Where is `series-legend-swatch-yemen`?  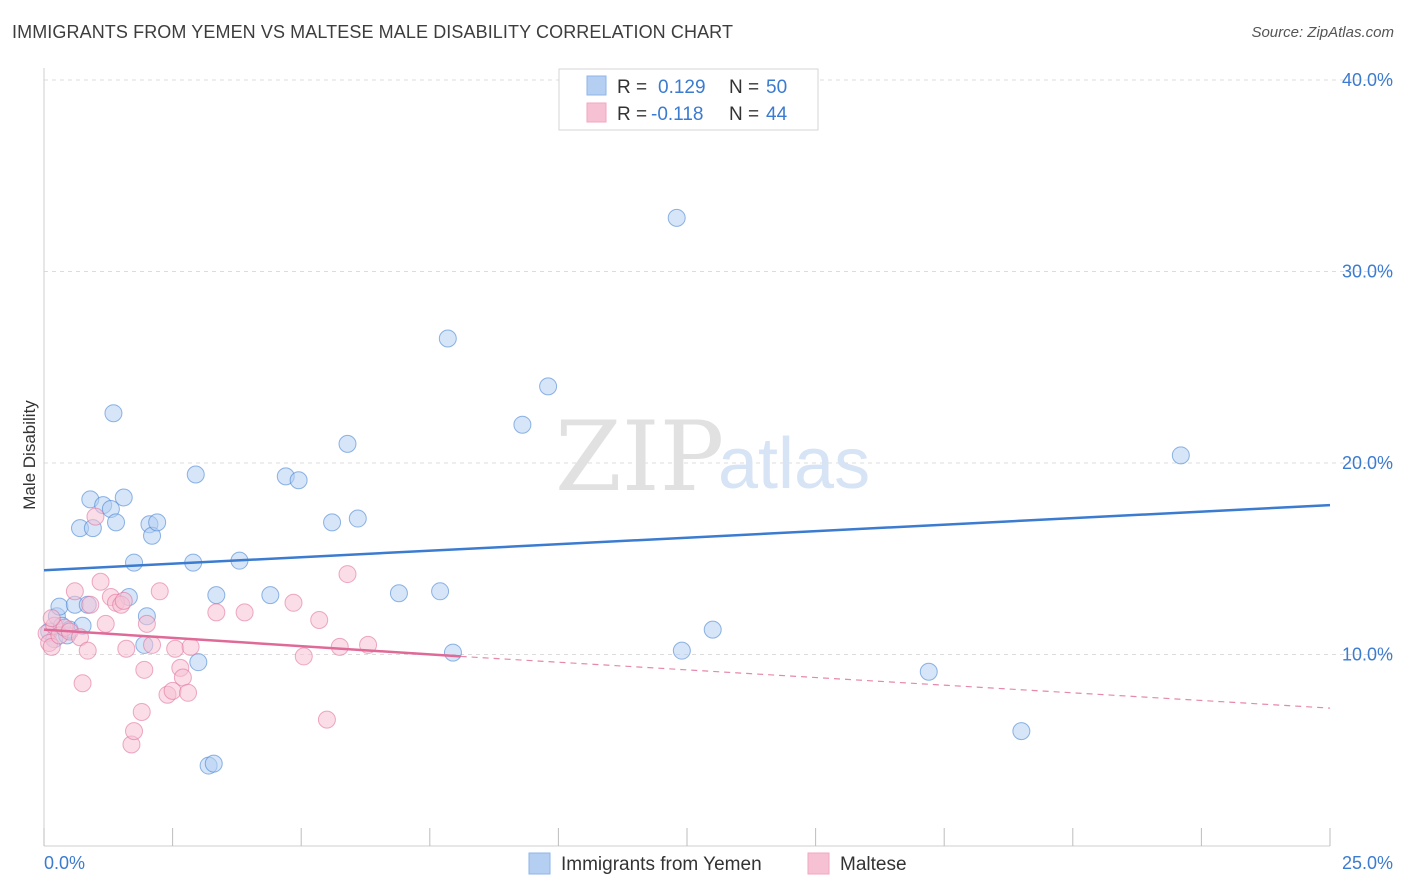
series-legend-swatch-yemen is located at coordinates (539, 863).